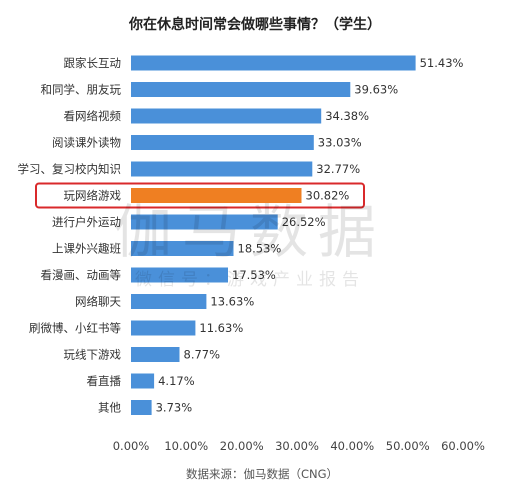 This screenshot has height=500, width=510. Describe the element at coordinates (86, 222) in the screenshot. I see `category-label: 进行户外运动` at that location.